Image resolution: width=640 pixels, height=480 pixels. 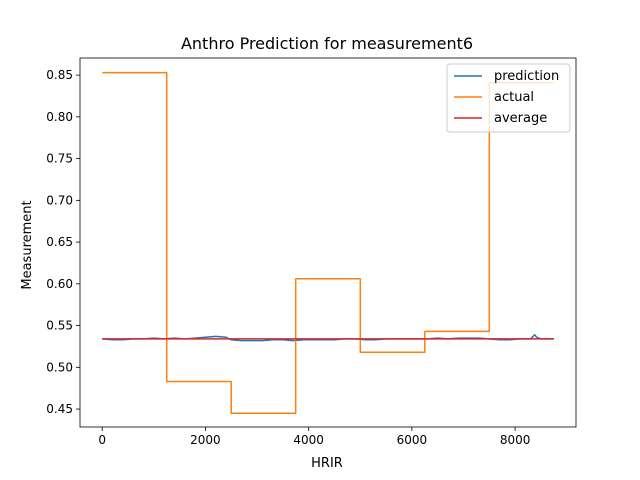 What do you see at coordinates (327, 43) in the screenshot?
I see `chart-title: Anthro Prediction for measurement6` at bounding box center [327, 43].